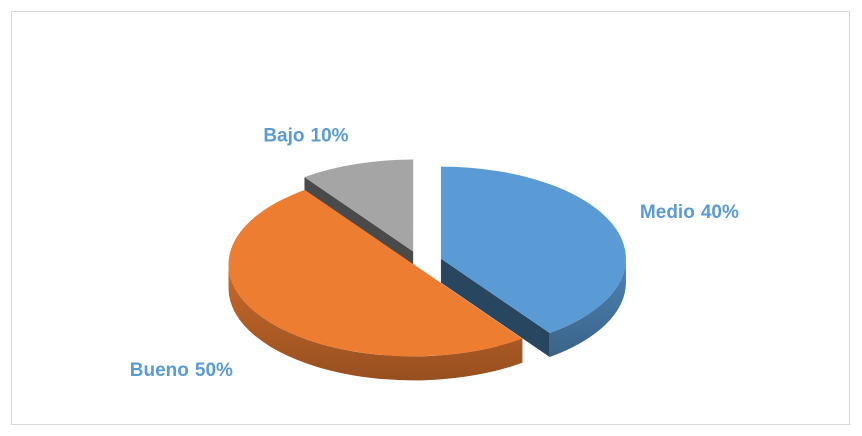  I want to click on slice-label-category: Medio, so click(667, 212).